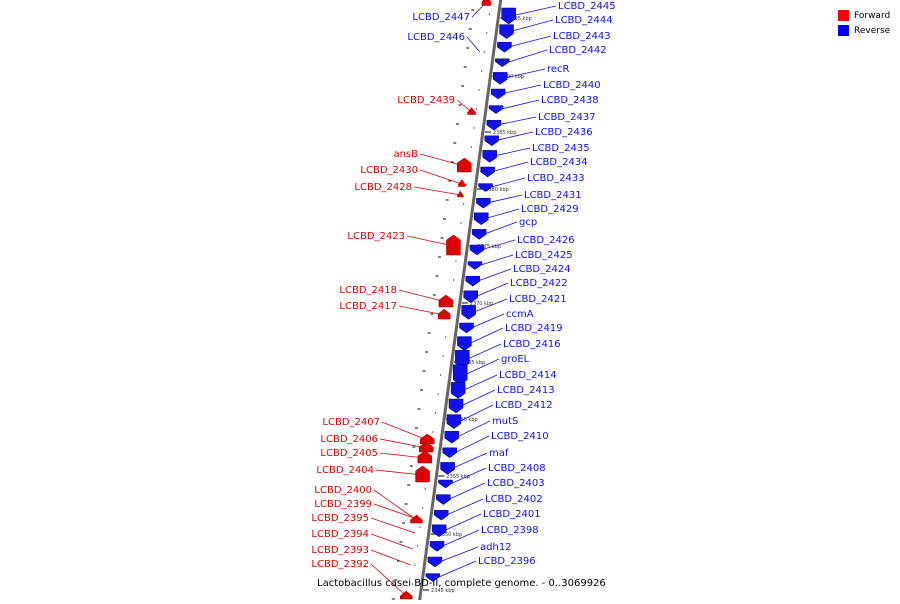 This screenshot has width=900, height=604. I want to click on reverse-gene-label: LCBD_2412, so click(524, 405).